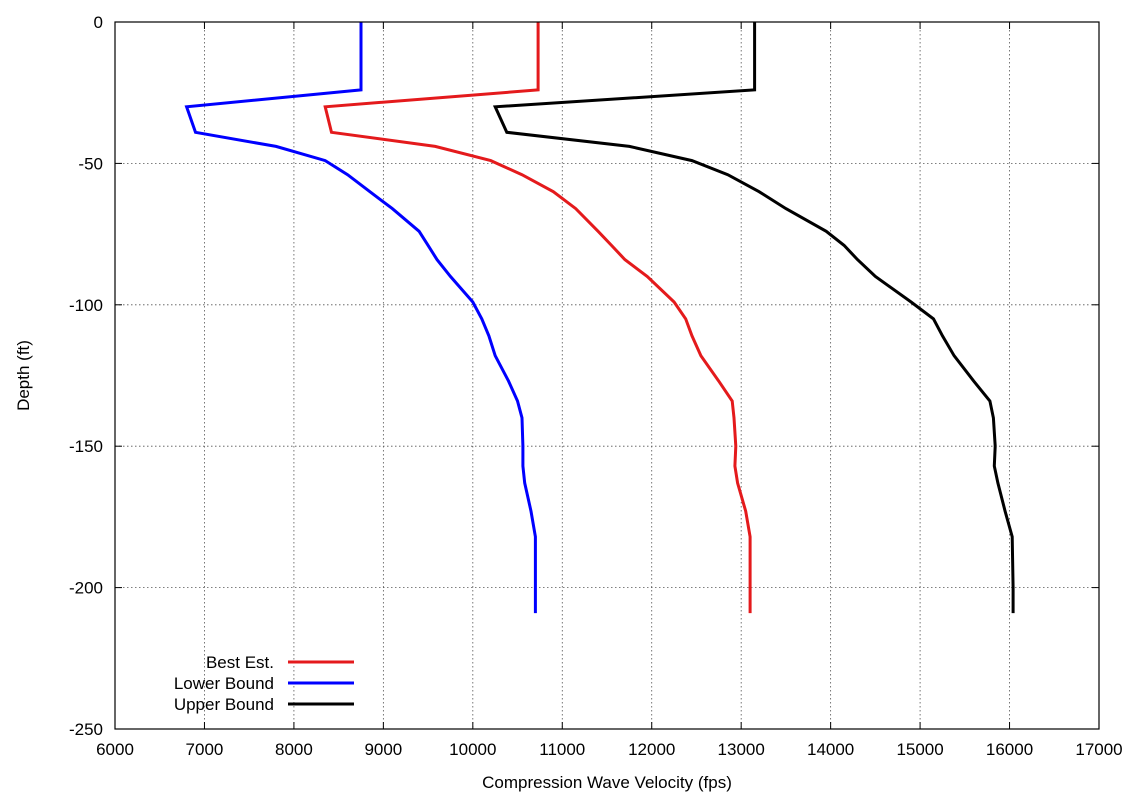 The height and width of the screenshot is (802, 1140). I want to click on legend: Best Est. Lower Bound Upper Bound, so click(264, 683).